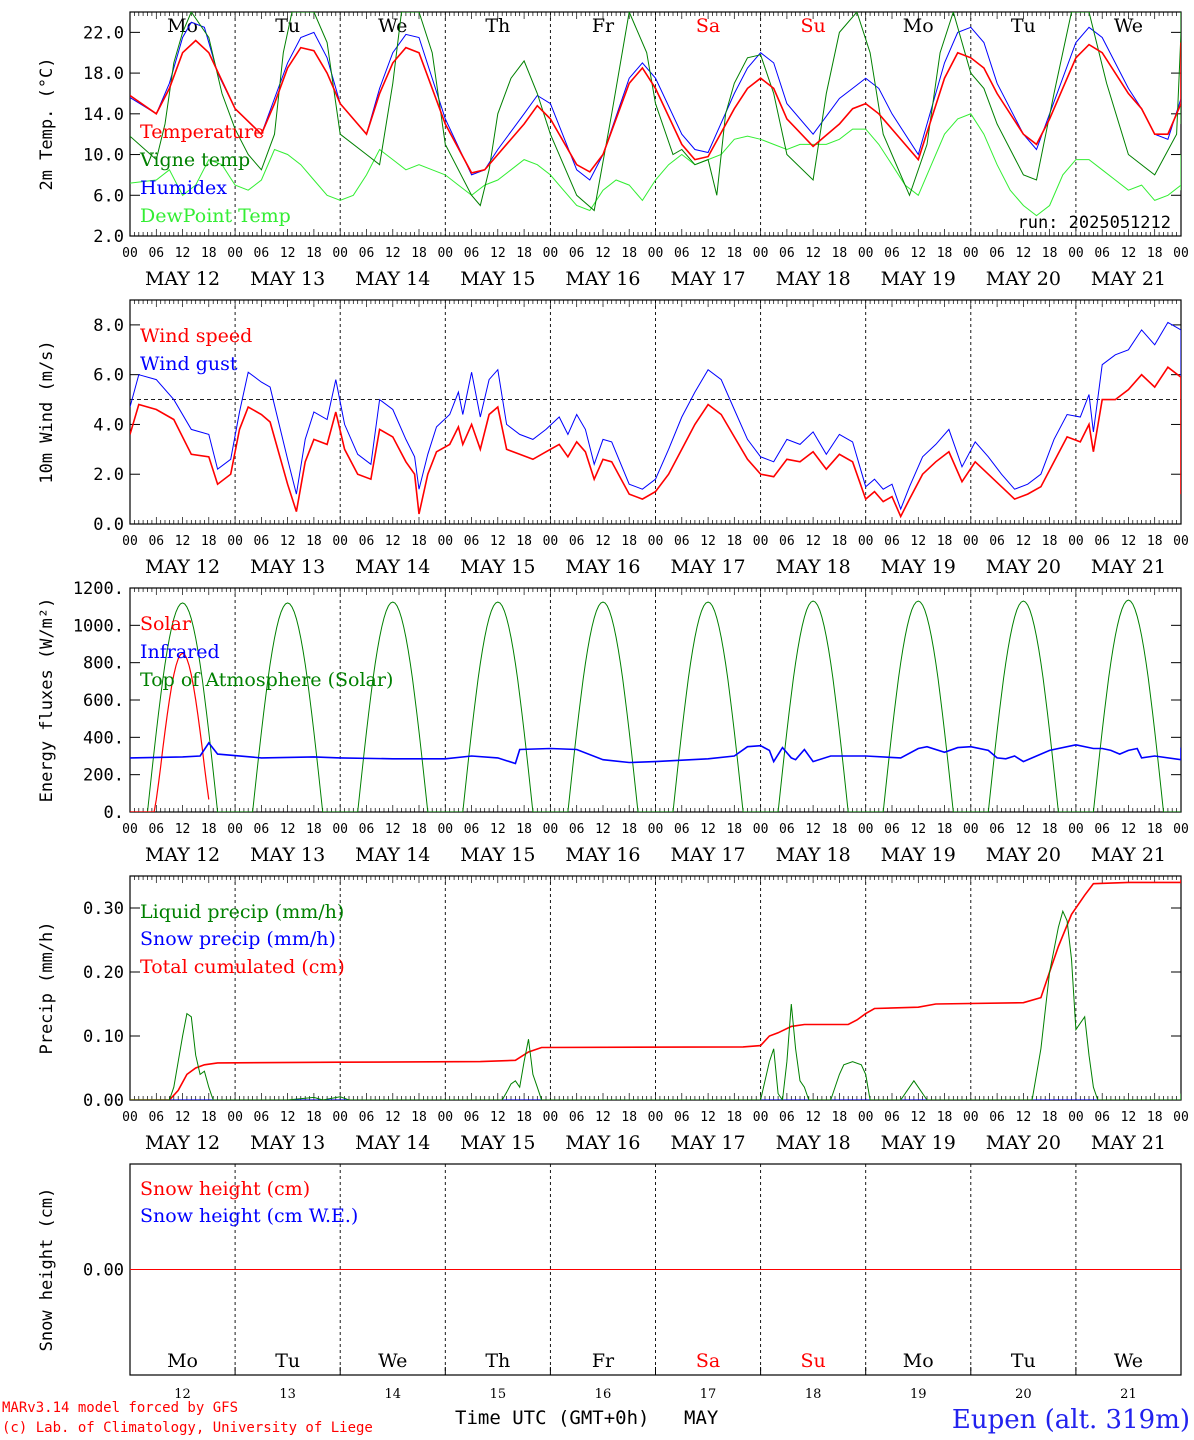 This screenshot has width=1194, height=1440. What do you see at coordinates (497, 1361) in the screenshot?
I see `weekday-label: Th` at bounding box center [497, 1361].